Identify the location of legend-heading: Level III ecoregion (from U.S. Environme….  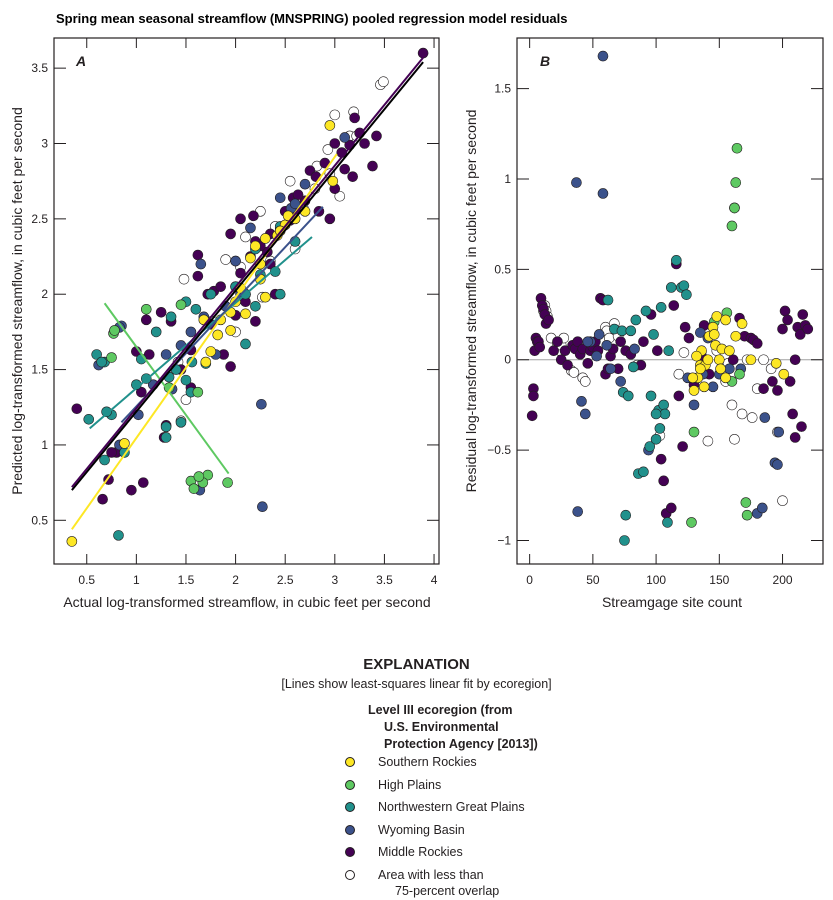
(453, 727).